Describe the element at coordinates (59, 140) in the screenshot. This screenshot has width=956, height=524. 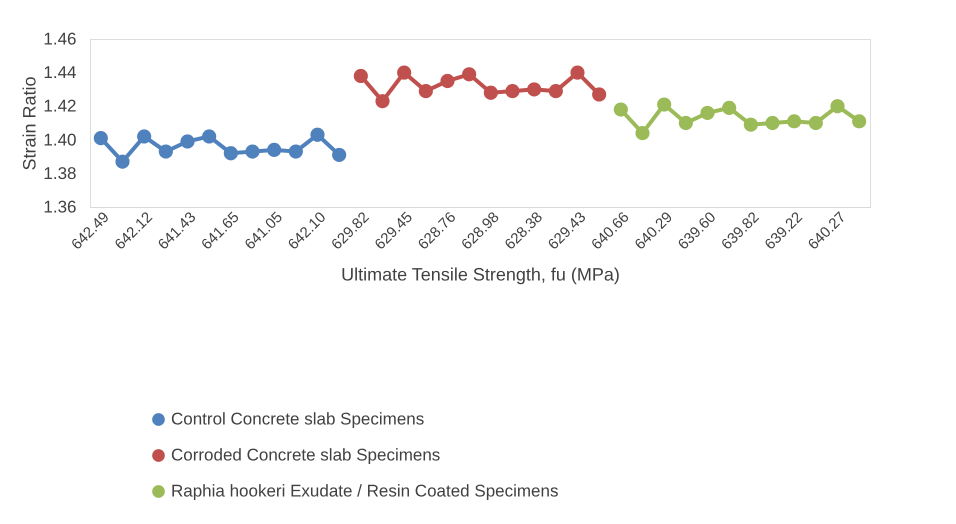
I see `y-tick-label: 1.40` at that location.